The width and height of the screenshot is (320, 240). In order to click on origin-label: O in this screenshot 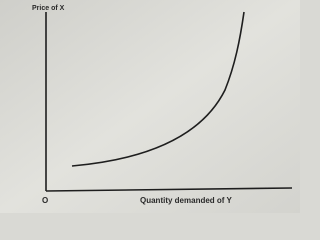, I will do `click(45, 200)`.